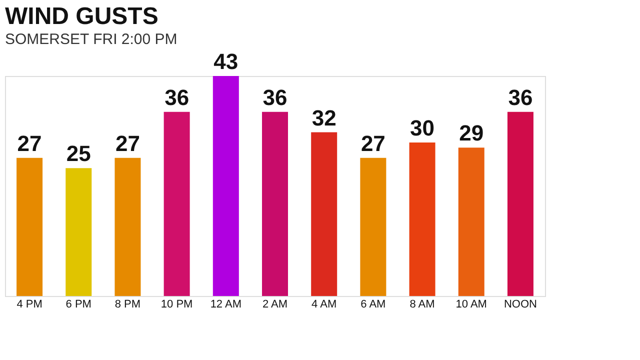 This screenshot has height=360, width=640. What do you see at coordinates (521, 304) in the screenshot?
I see `x-tick-label: NOON` at bounding box center [521, 304].